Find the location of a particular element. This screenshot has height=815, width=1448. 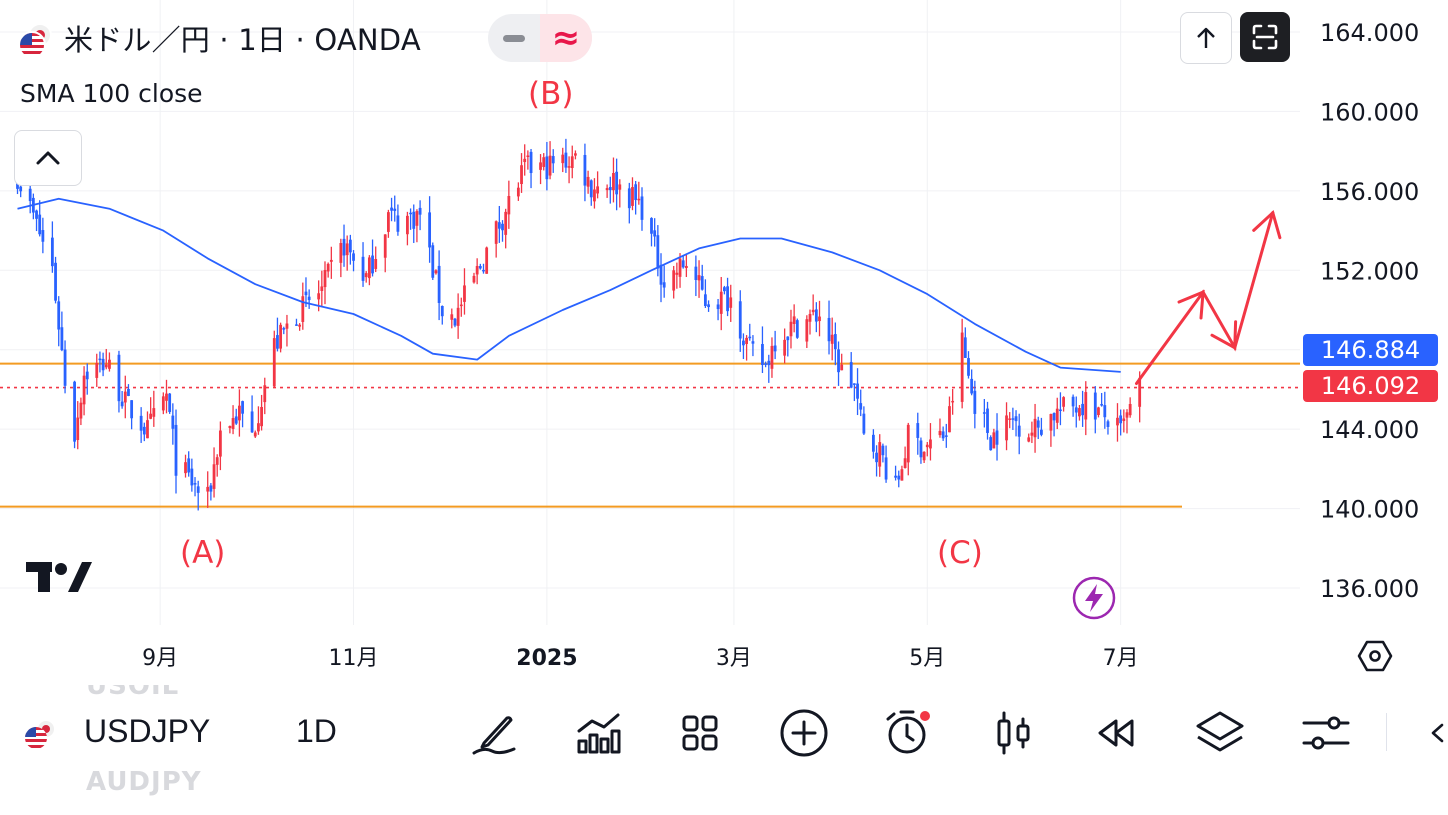

chart-mode-toggle: ≈ is located at coordinates (540, 38).